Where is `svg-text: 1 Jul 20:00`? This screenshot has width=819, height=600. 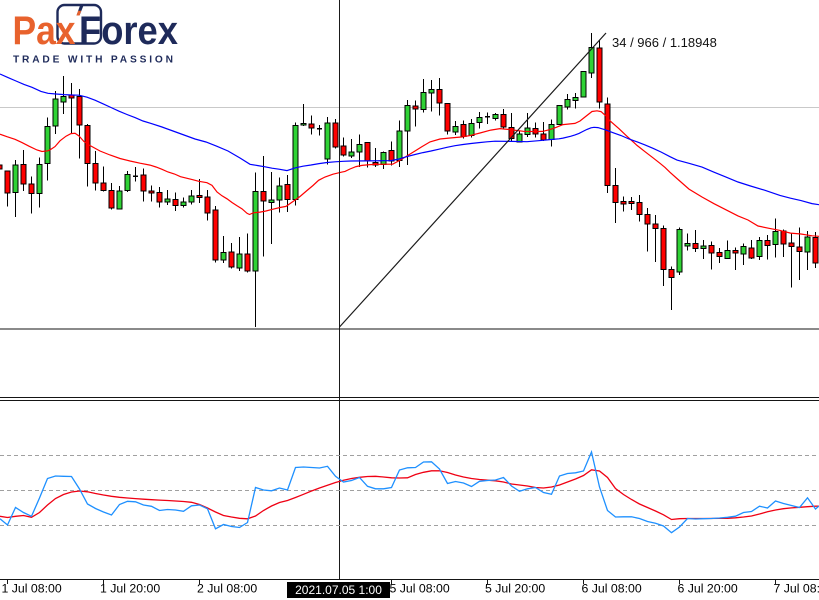 svg-text: 1 Jul 20:00 is located at coordinates (130, 589).